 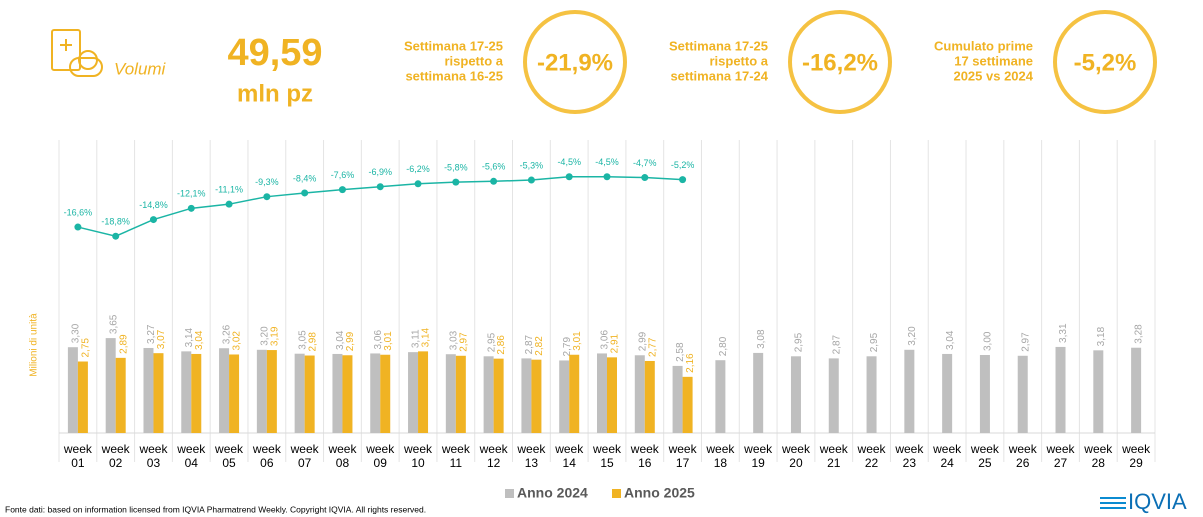 I want to click on x-tick-label: week 27, so click(x=1061, y=456).